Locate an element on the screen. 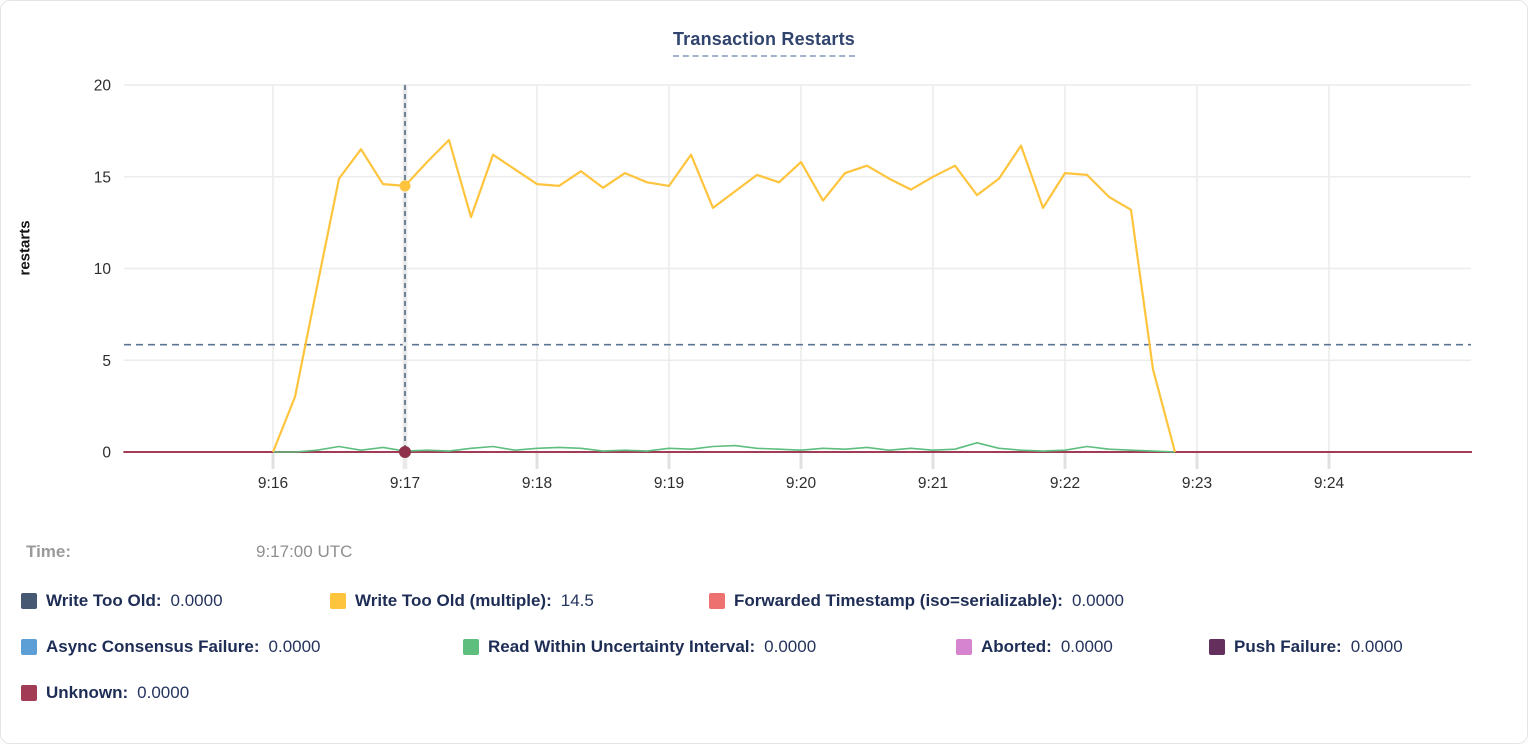 This screenshot has height=744, width=1528. legend-label: Write Too Old (multiple): is located at coordinates (453, 600).